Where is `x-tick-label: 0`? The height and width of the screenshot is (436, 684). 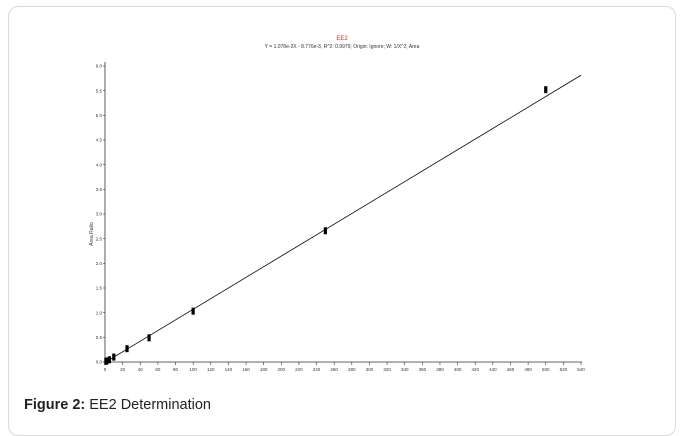
x-tick-label: 0 is located at coordinates (105, 369).